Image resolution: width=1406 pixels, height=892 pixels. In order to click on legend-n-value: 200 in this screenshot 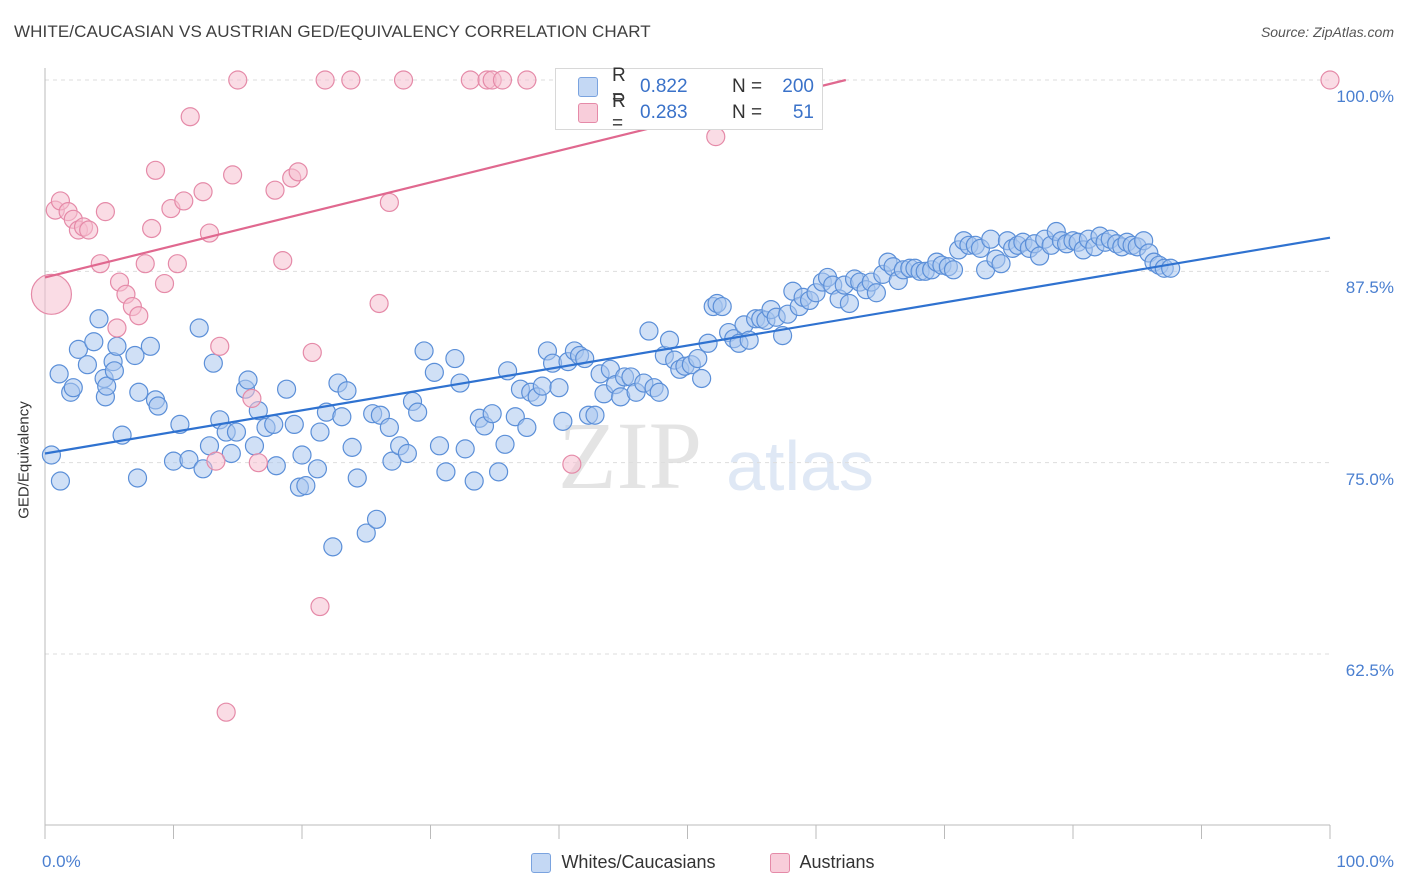, I will do `click(798, 86)`.